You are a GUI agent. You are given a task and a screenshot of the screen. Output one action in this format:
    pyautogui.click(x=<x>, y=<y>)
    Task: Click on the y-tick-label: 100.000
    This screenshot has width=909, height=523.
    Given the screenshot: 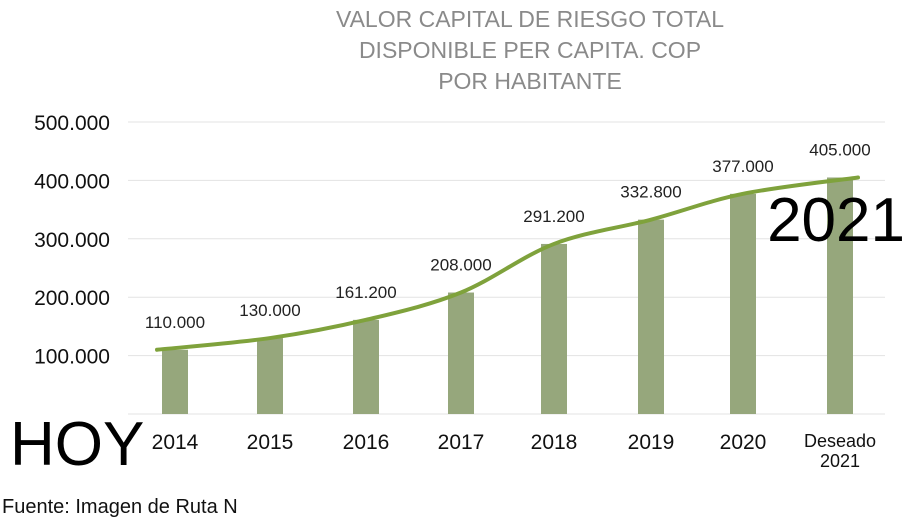 What is the action you would take?
    pyautogui.click(x=72, y=357)
    